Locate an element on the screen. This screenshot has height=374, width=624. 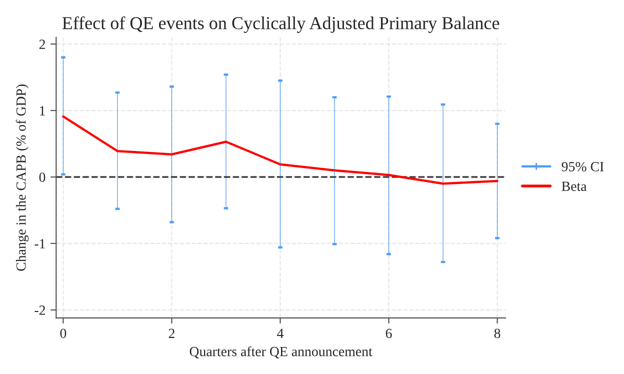
y-tick-label: 0 is located at coordinates (42, 177).